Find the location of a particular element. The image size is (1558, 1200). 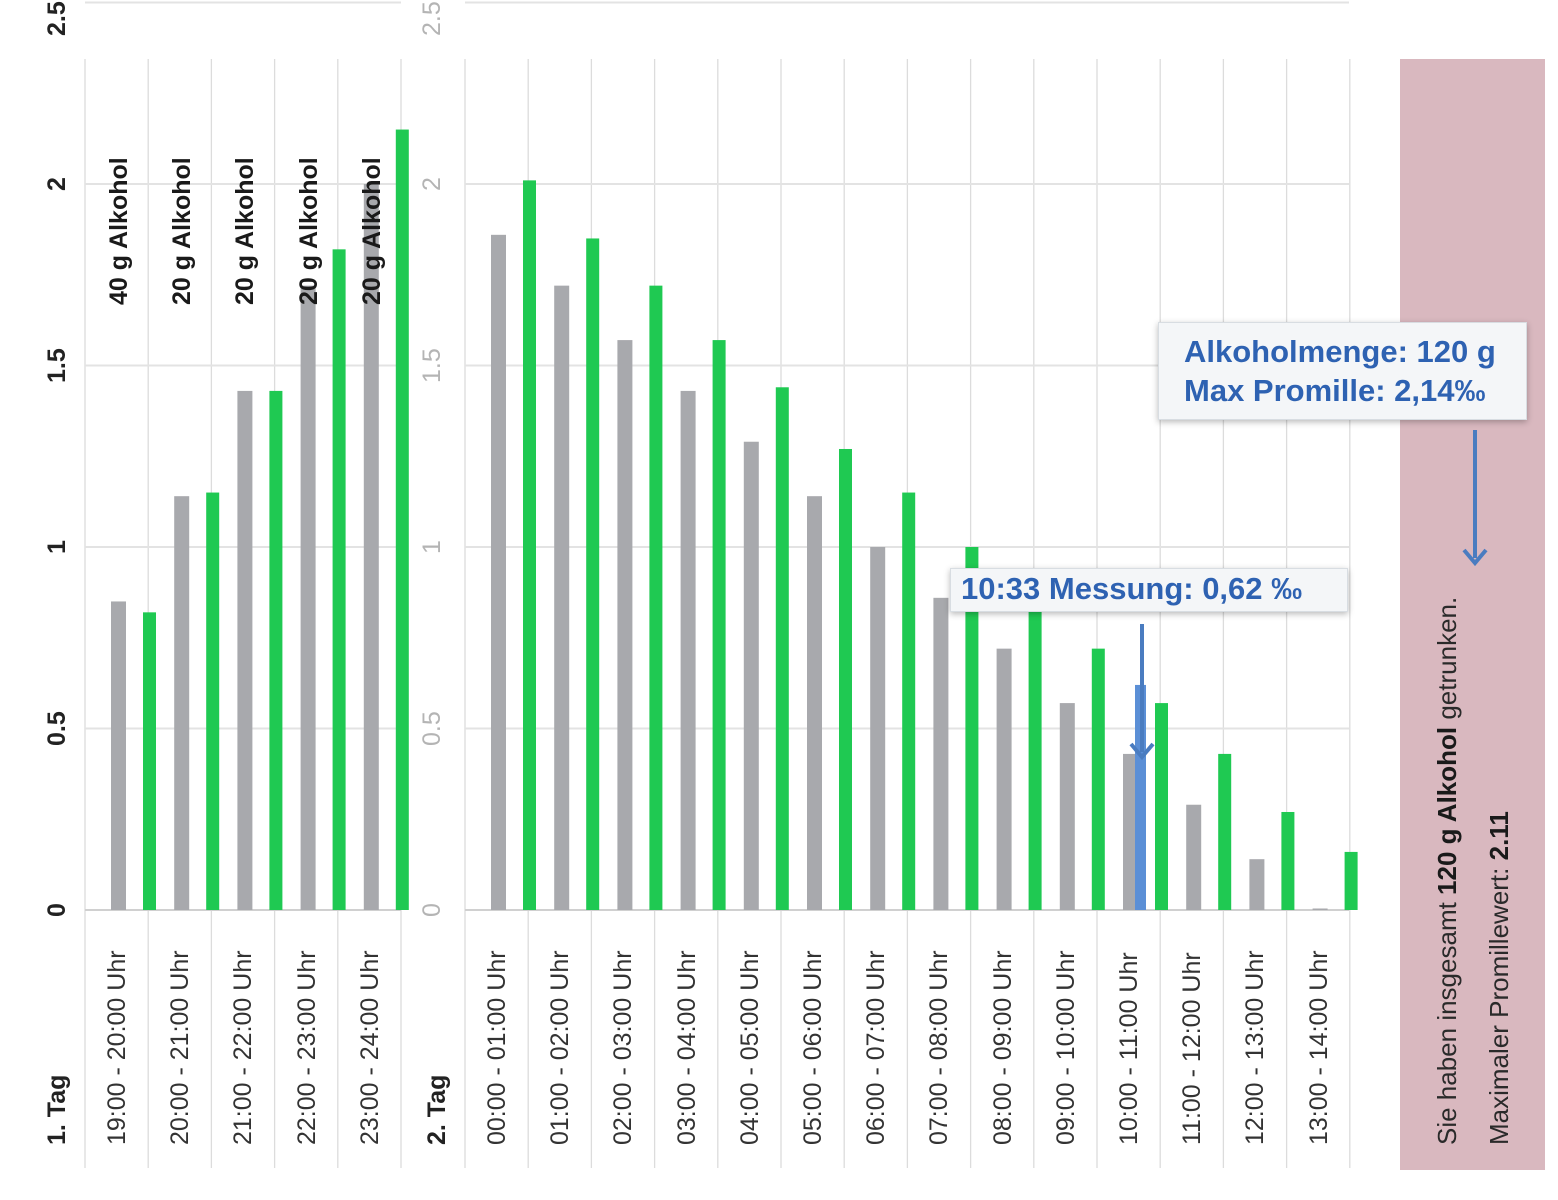

measurement-callout: 10:33 Messung: 0,62 ‰ is located at coordinates (1149, 590).